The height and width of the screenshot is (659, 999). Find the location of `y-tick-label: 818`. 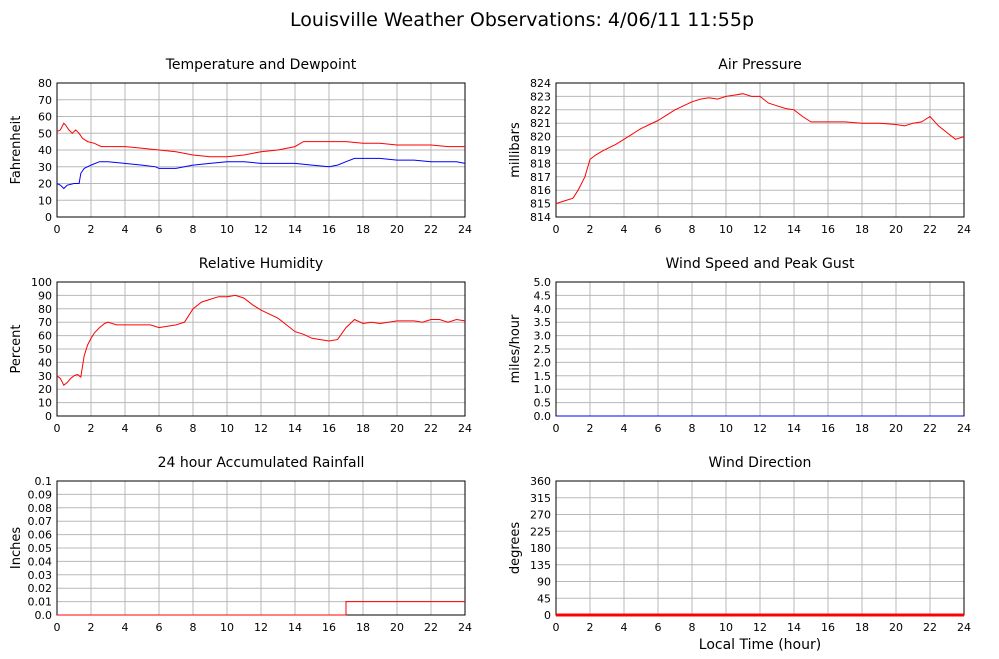

y-tick-label: 818 is located at coordinates (540, 163).